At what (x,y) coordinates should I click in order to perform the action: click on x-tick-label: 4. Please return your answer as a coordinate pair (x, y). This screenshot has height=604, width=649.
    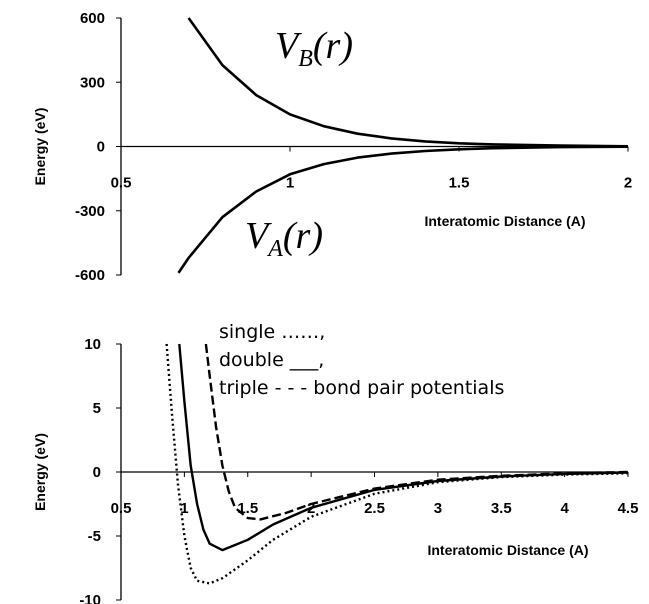
    Looking at the image, I should click on (564, 508).